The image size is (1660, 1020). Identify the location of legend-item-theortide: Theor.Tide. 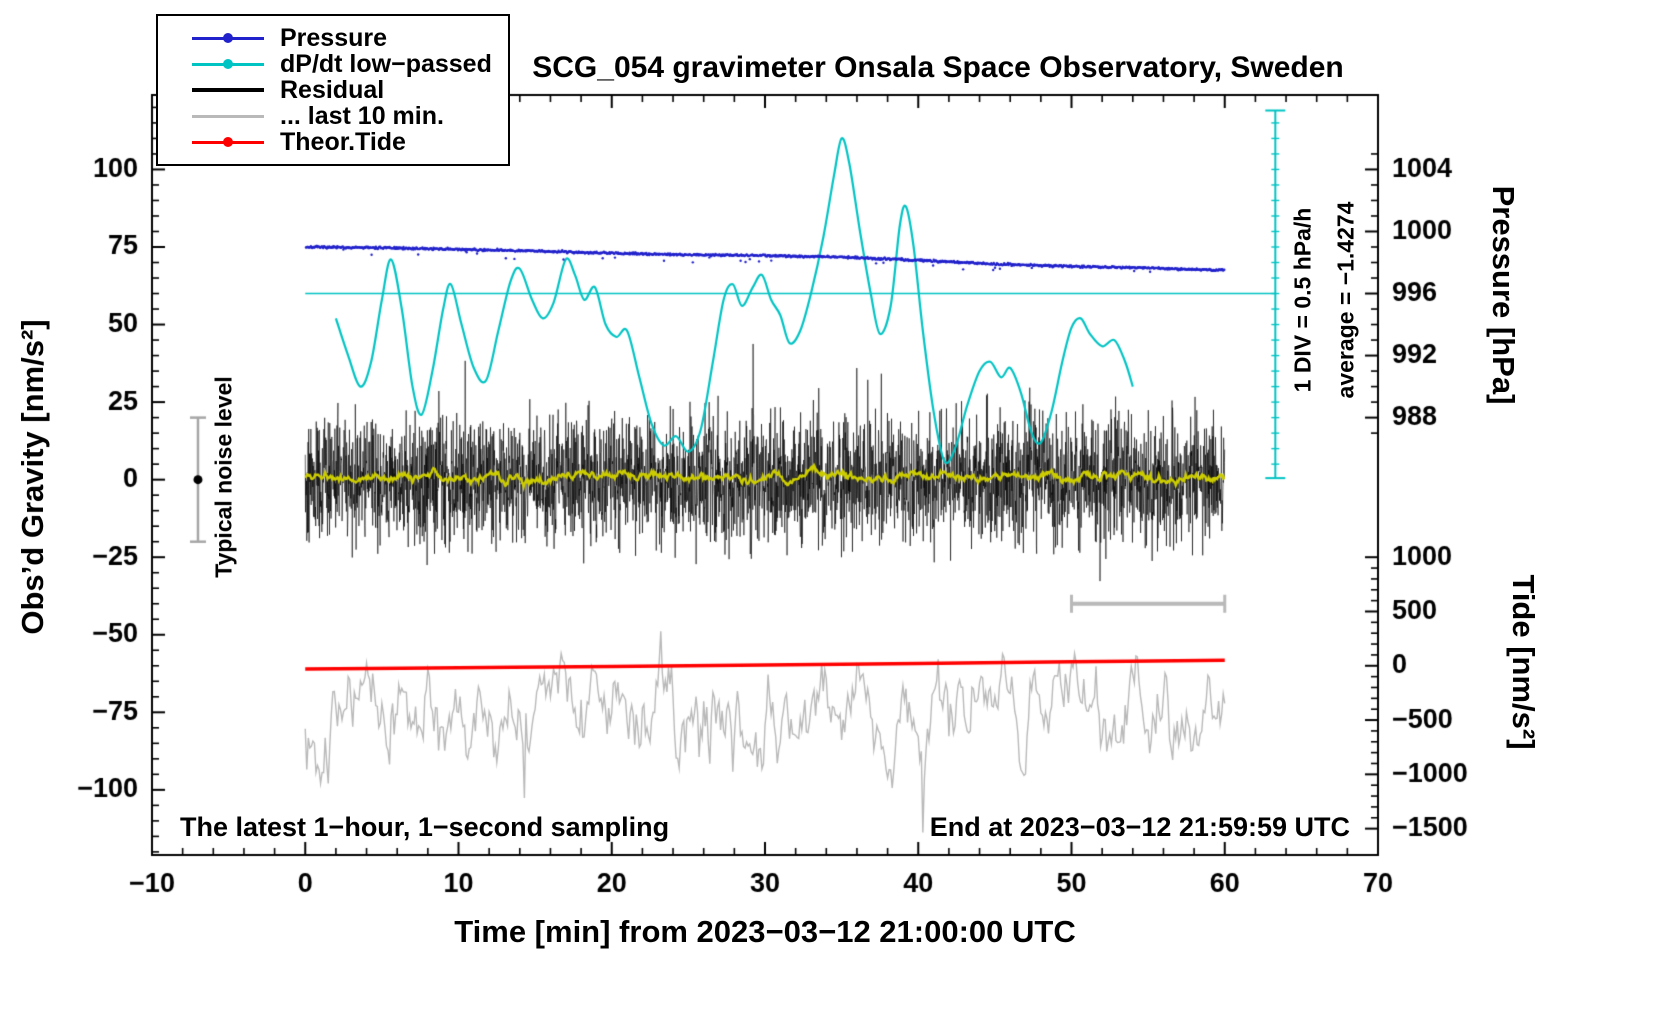
(333, 141).